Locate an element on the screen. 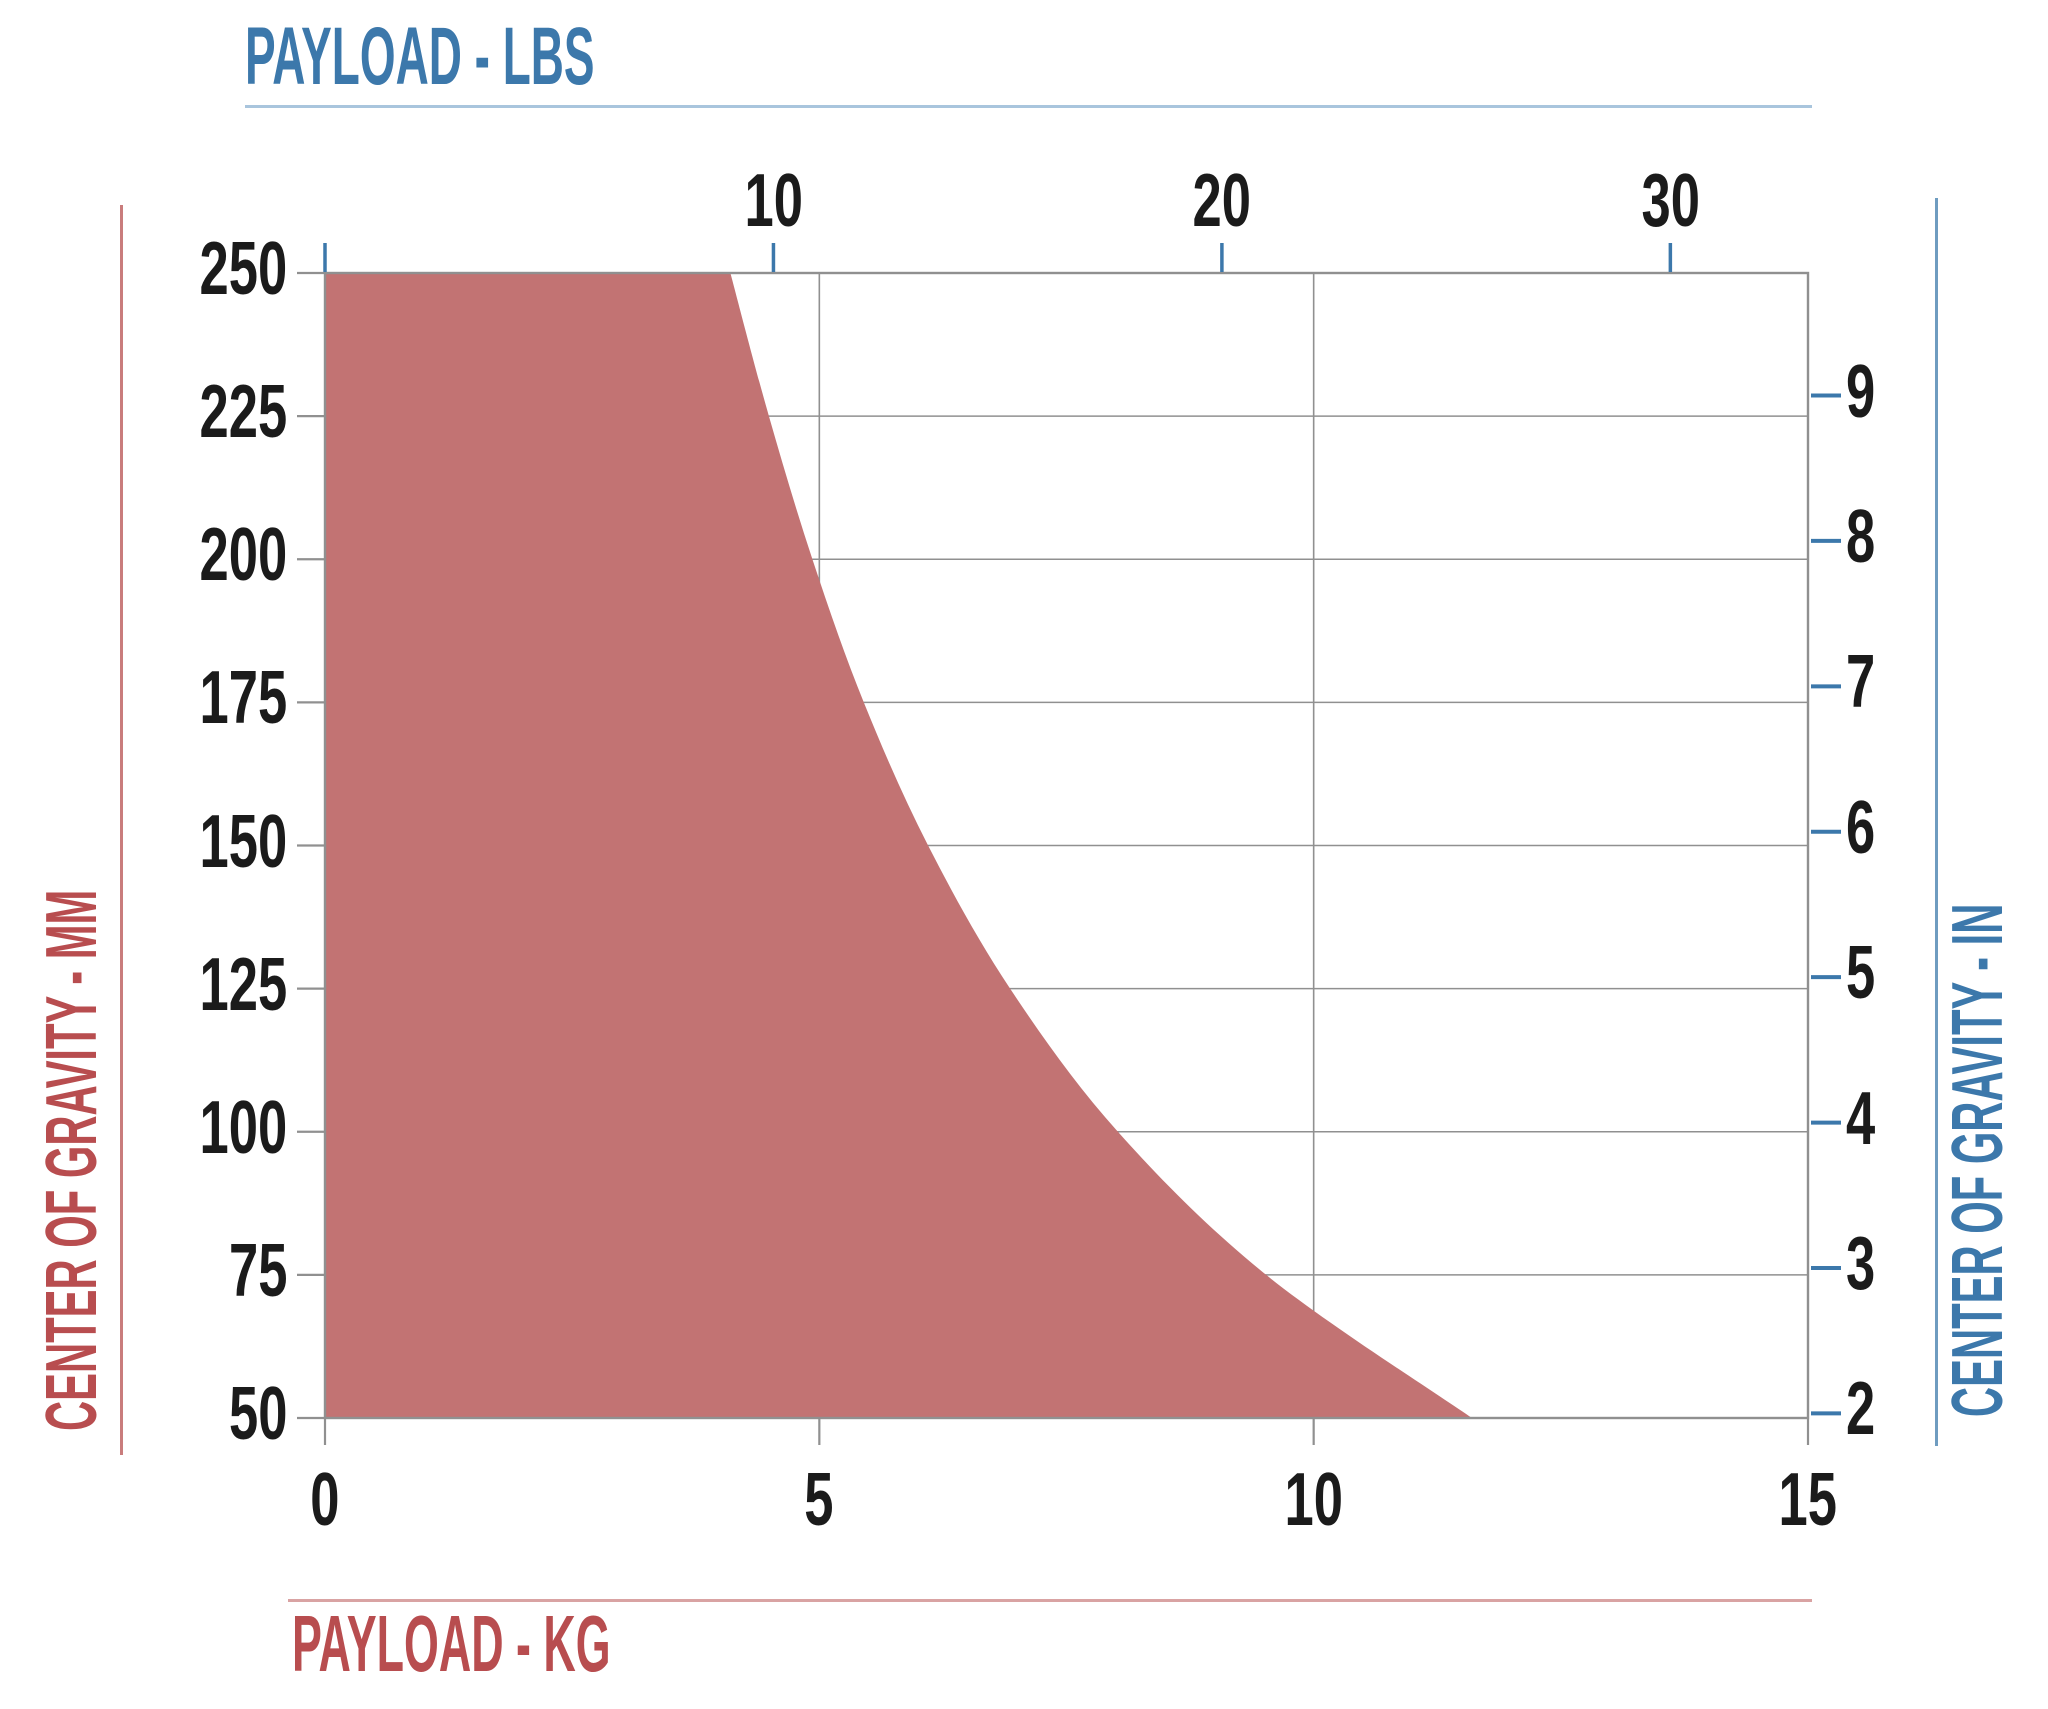 This screenshot has height=1709, width=2048. tick-label-lbs-30: 30 is located at coordinates (1670, 200).